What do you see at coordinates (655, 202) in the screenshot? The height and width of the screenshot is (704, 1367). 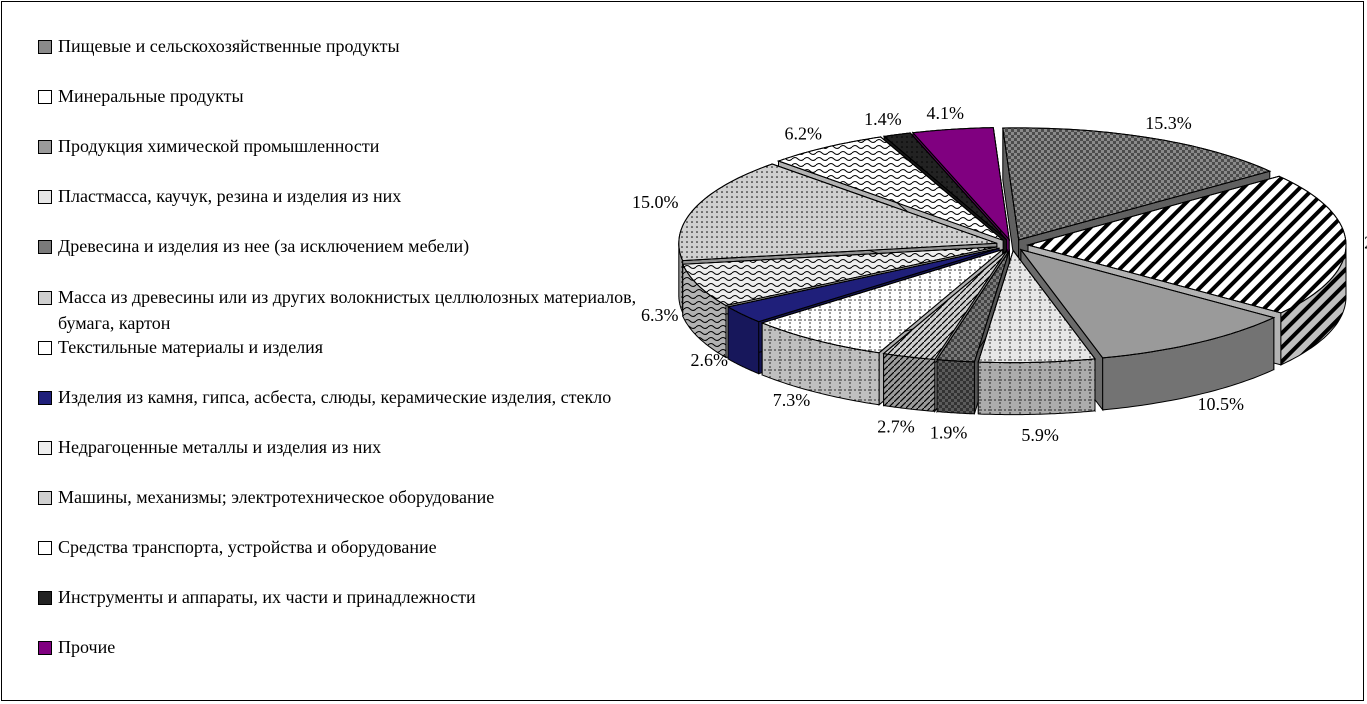 I see `data-label: 15.0%` at bounding box center [655, 202].